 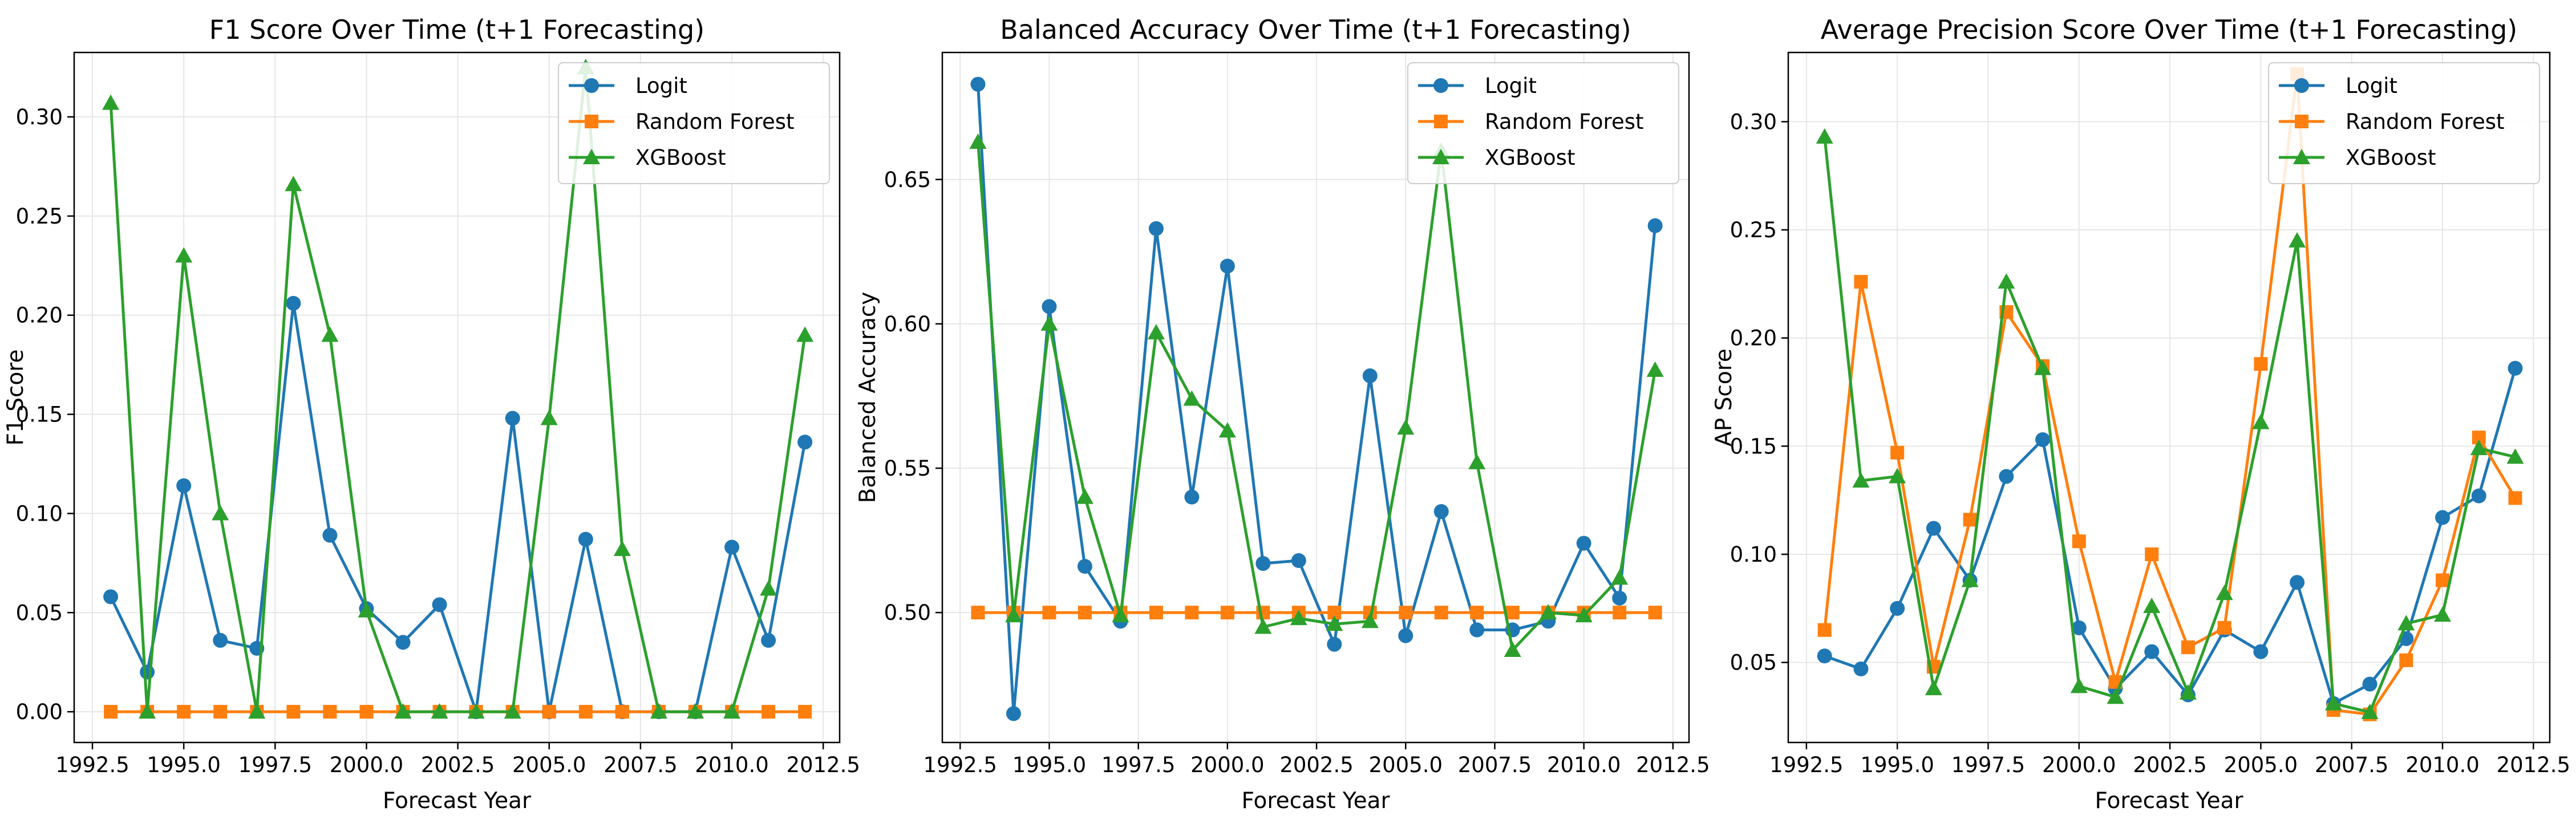 What do you see at coordinates (1227, 765) in the screenshot?
I see `x-tick-label: 2000.0` at bounding box center [1227, 765].